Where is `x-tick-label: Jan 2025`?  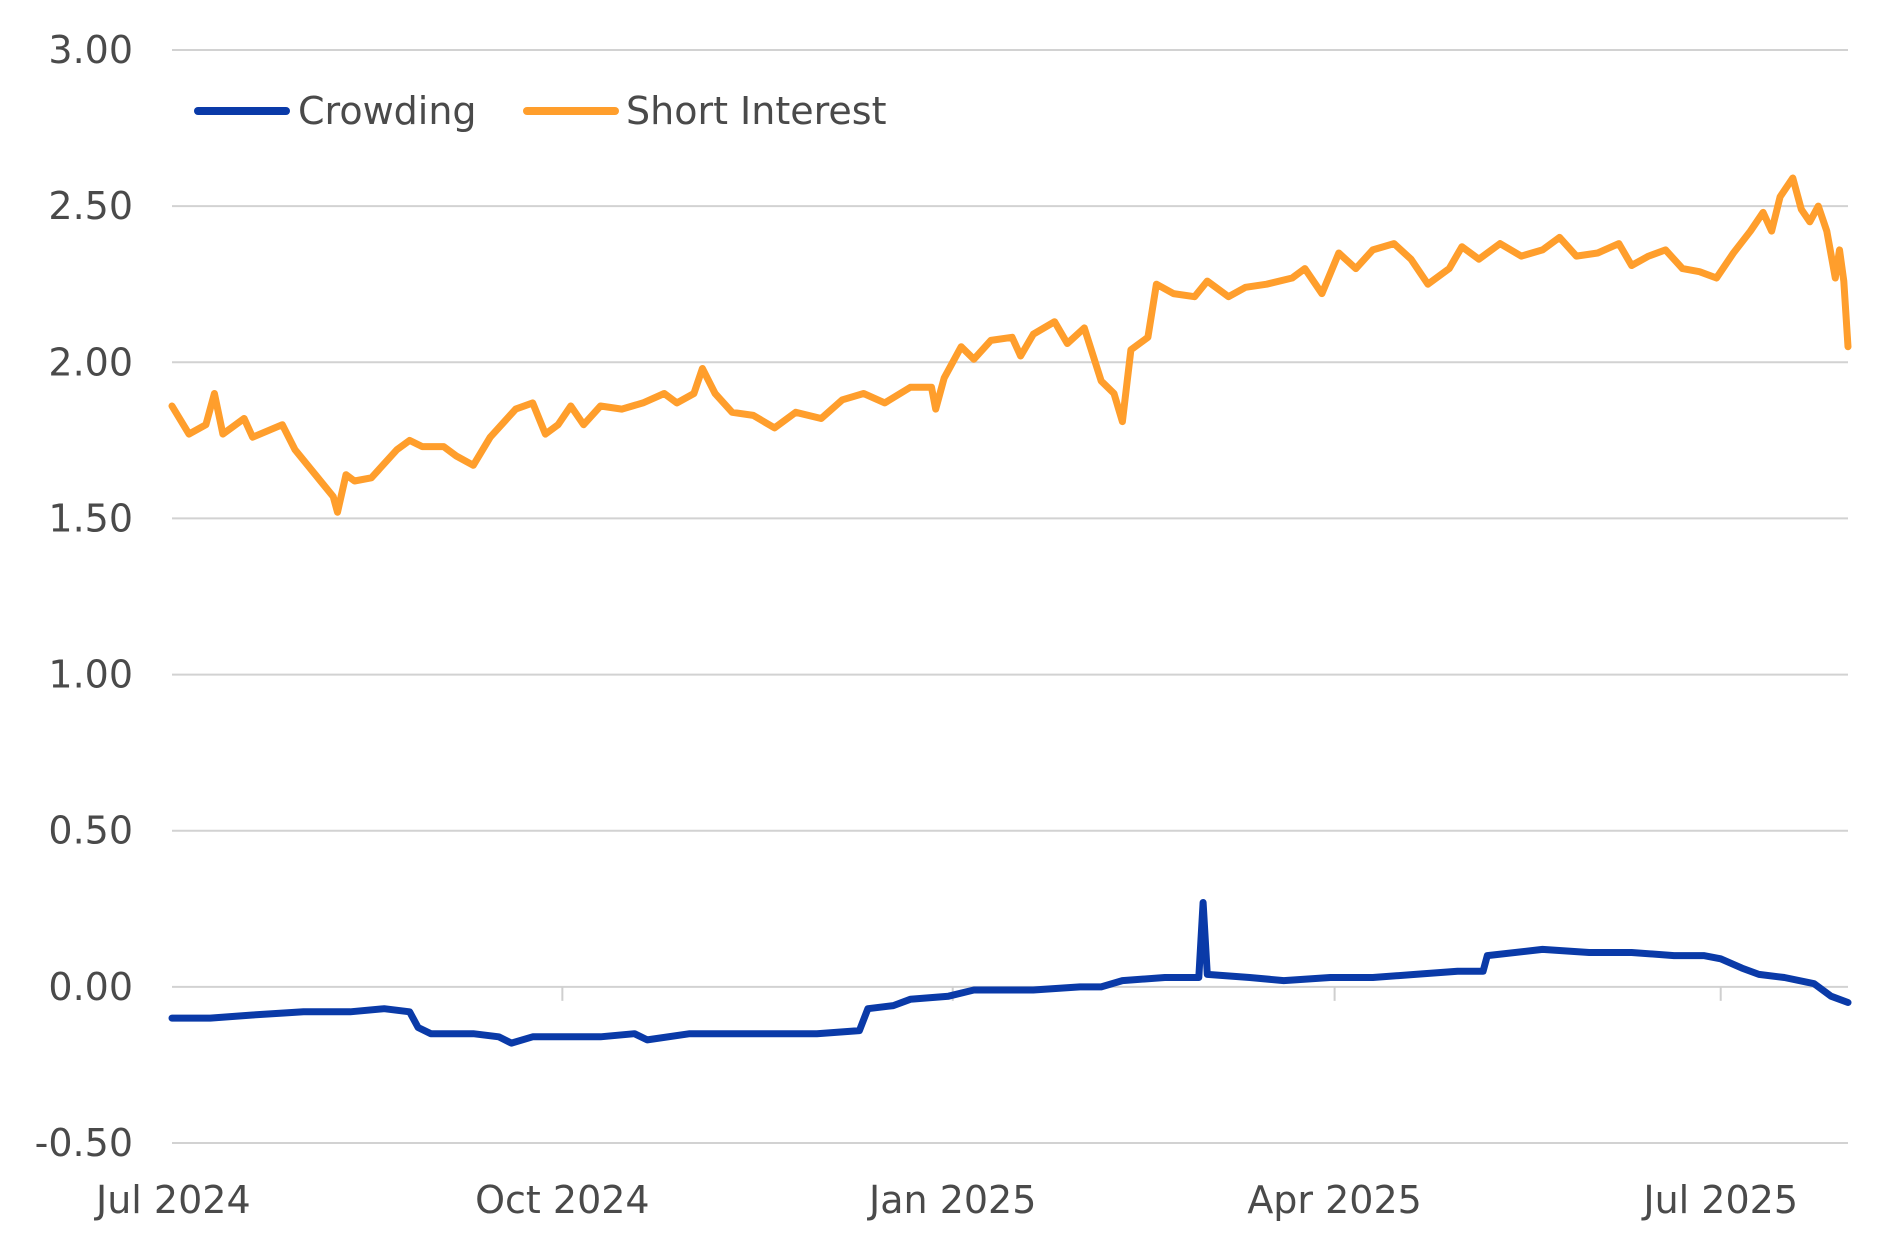 x-tick-label: Jan 2025 is located at coordinates (951, 1200).